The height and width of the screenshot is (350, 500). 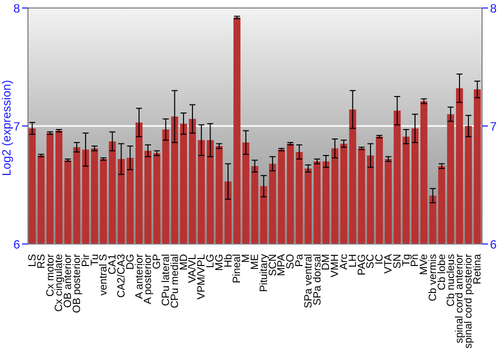 What do you see at coordinates (174, 281) in the screenshot?
I see `x-tick-label: CPu medial` at bounding box center [174, 281].